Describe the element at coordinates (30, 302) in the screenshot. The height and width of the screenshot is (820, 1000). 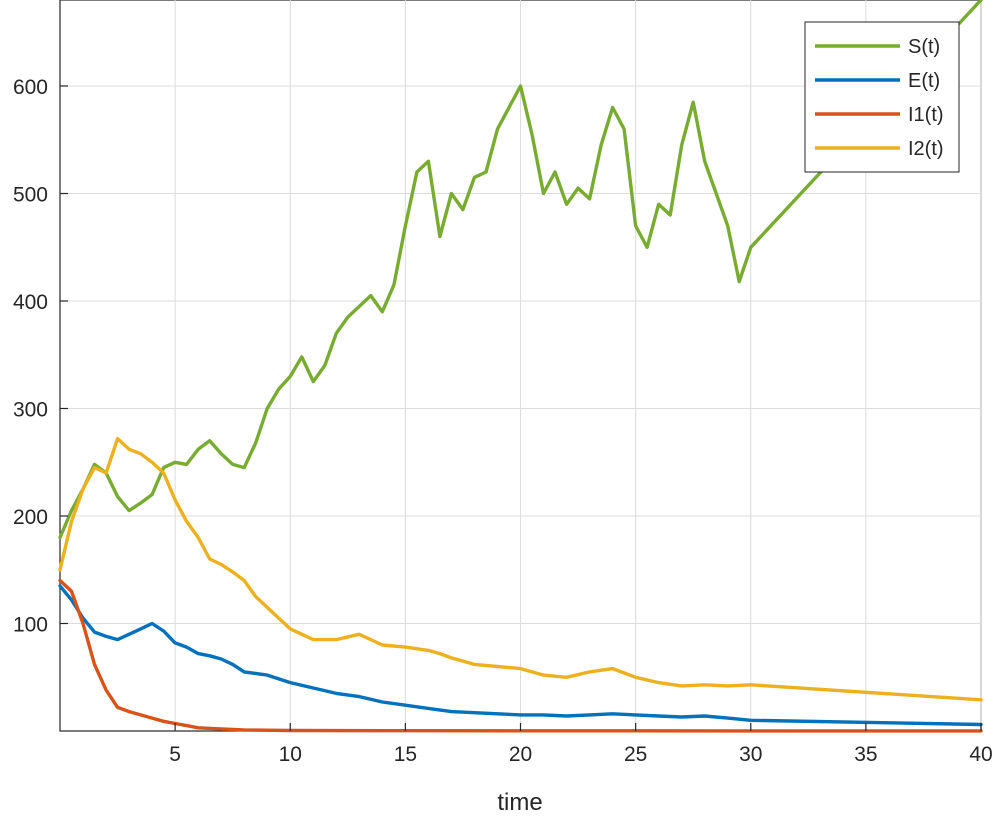
I see `y-tick-label: 400` at that location.